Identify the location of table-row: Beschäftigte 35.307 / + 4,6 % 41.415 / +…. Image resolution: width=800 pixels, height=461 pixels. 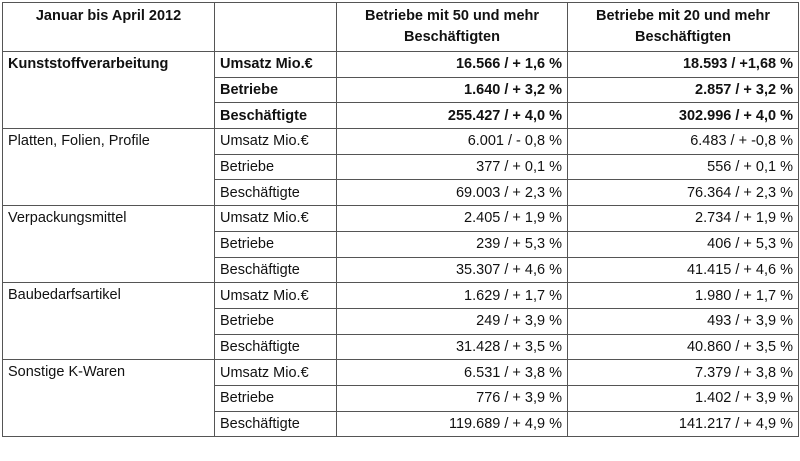
(401, 270).